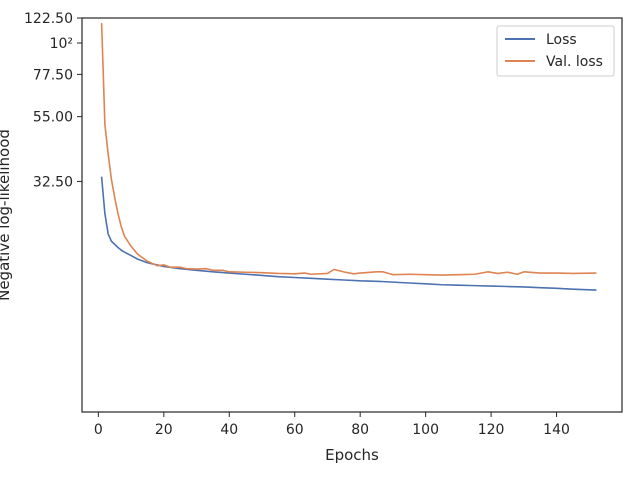 This screenshot has height=484, width=640. Describe the element at coordinates (53, 182) in the screenshot. I see `y-tick-label: 32.50` at that location.